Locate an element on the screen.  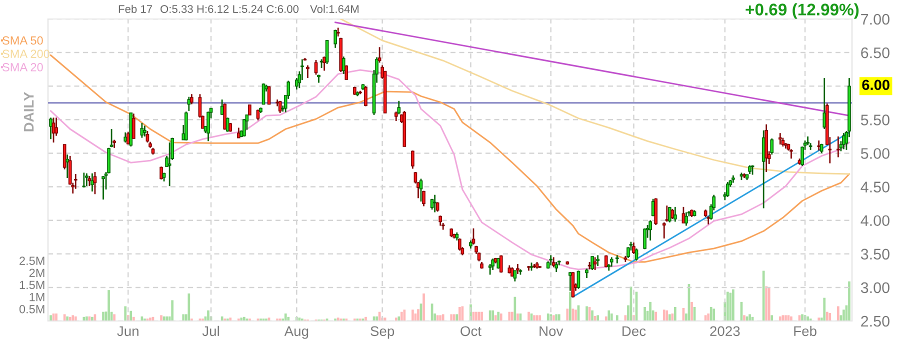
x-tick-label: Oct is located at coordinates (471, 331).